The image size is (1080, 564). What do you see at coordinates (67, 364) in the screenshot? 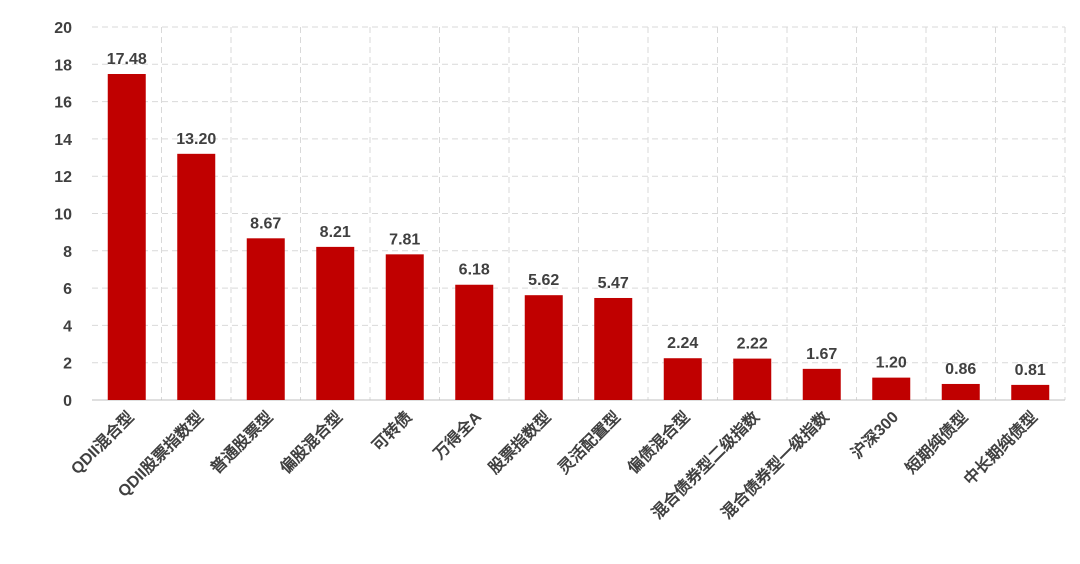
I see `y-tick-label: 2` at bounding box center [67, 364].